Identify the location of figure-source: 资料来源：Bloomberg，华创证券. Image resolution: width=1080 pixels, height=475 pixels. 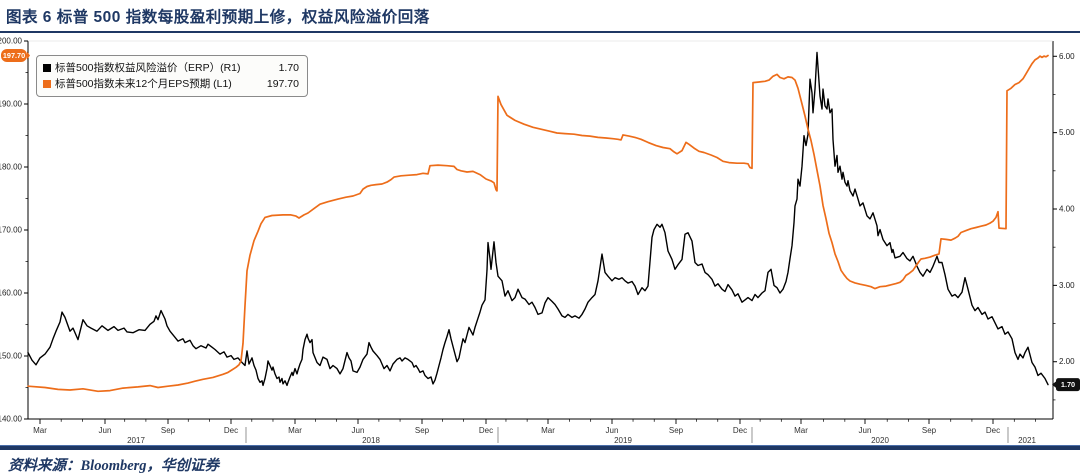
(114, 466).